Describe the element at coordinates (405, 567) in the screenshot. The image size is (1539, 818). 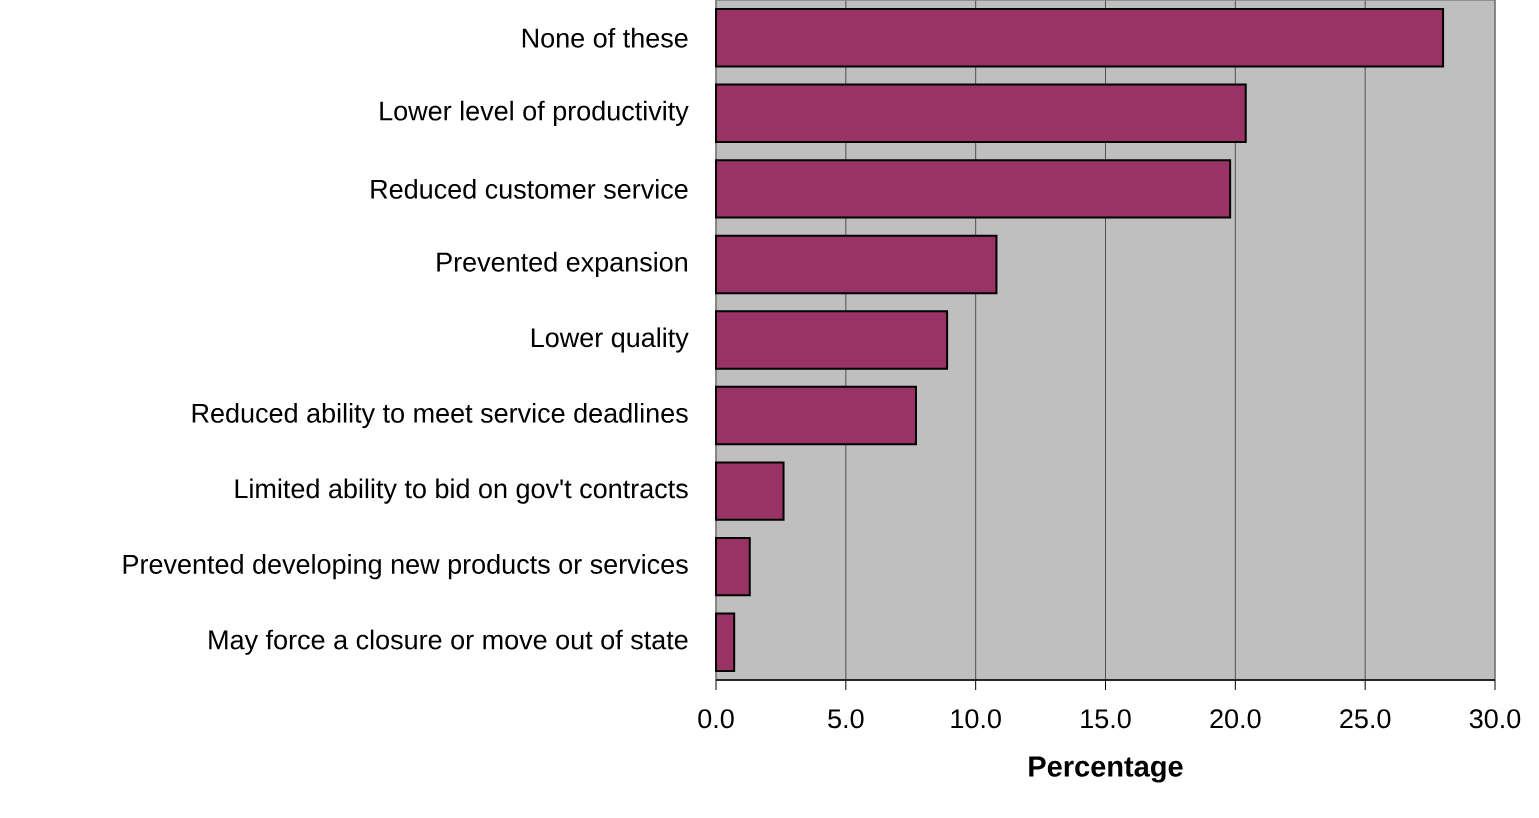
I see `y-tick-label: Prevented developing new products or services` at that location.